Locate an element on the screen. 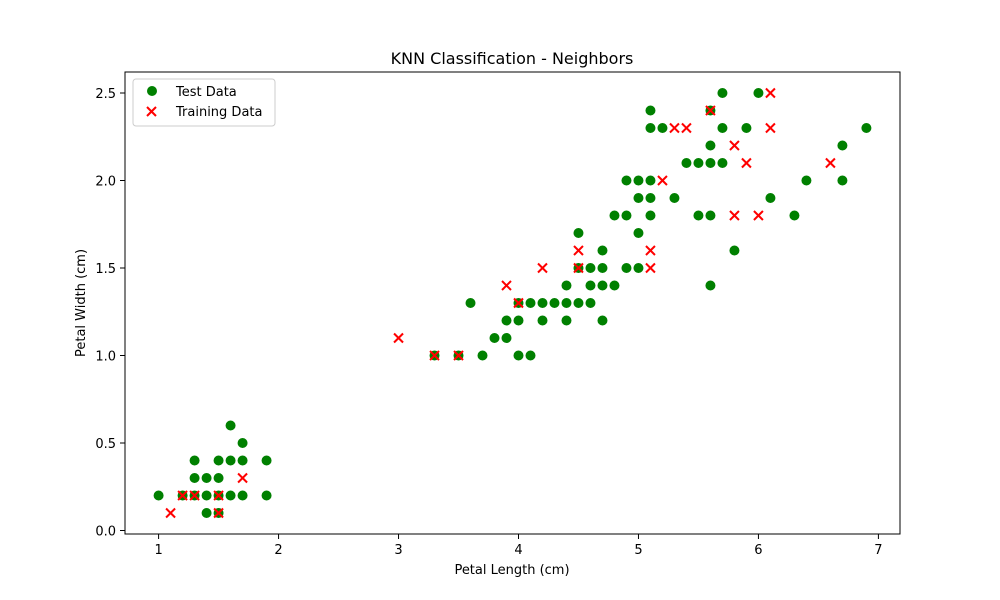  chart-title: KNN Classification - Neighbors is located at coordinates (512, 58).